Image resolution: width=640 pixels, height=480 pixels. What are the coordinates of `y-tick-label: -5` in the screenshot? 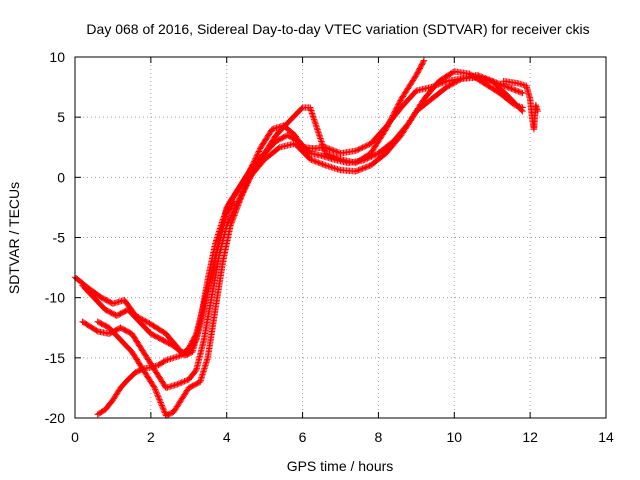 It's located at (59, 238).